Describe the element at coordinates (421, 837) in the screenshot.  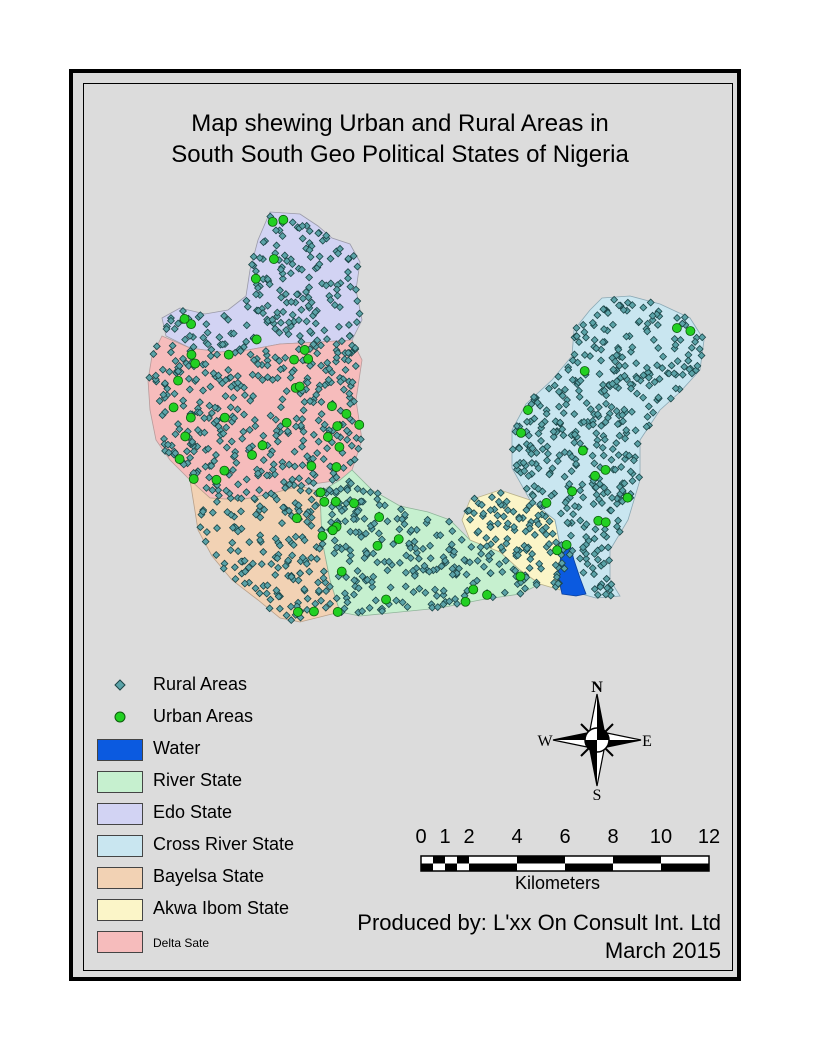
I see `scale-tick-label-0: 0` at that location.